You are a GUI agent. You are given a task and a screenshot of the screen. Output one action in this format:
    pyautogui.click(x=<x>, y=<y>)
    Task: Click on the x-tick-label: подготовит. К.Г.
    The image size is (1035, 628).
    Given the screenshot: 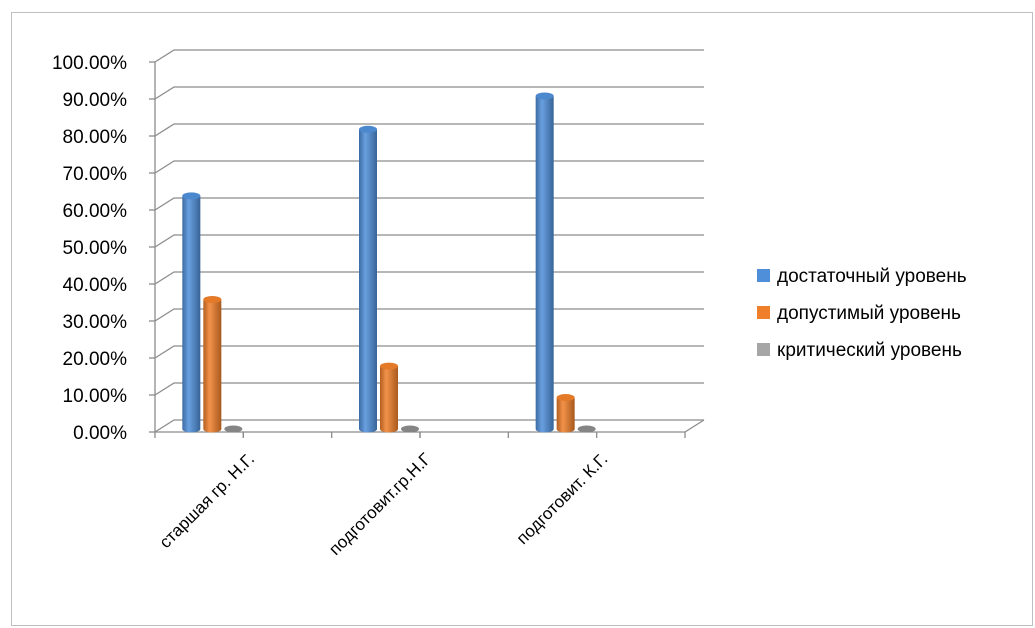 What is the action you would take?
    pyautogui.click(x=562, y=498)
    